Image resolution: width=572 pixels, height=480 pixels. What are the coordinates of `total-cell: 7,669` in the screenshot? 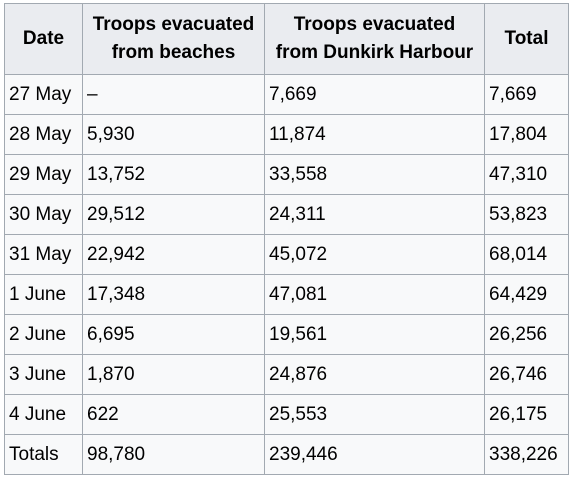 It's located at (526, 94).